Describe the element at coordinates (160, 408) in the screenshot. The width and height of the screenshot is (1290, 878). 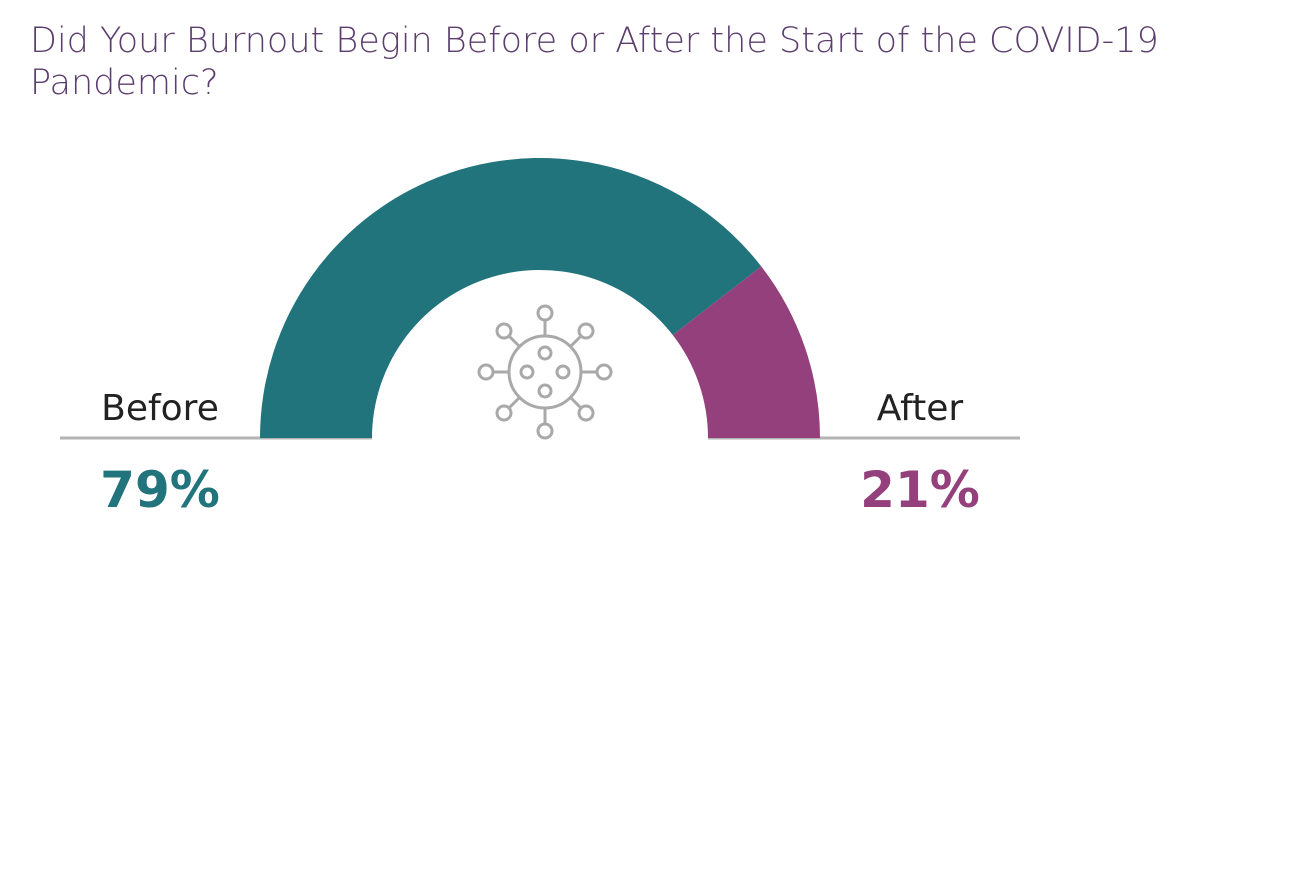
I see `category-label: Before` at that location.